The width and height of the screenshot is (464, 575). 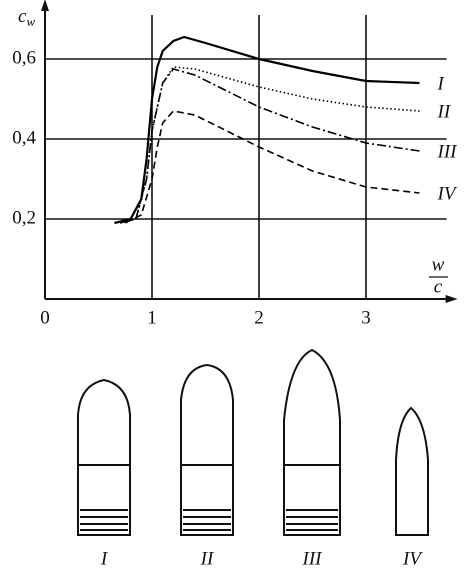 What do you see at coordinates (104, 558) in the screenshot?
I see `bullet-label: I` at bounding box center [104, 558].